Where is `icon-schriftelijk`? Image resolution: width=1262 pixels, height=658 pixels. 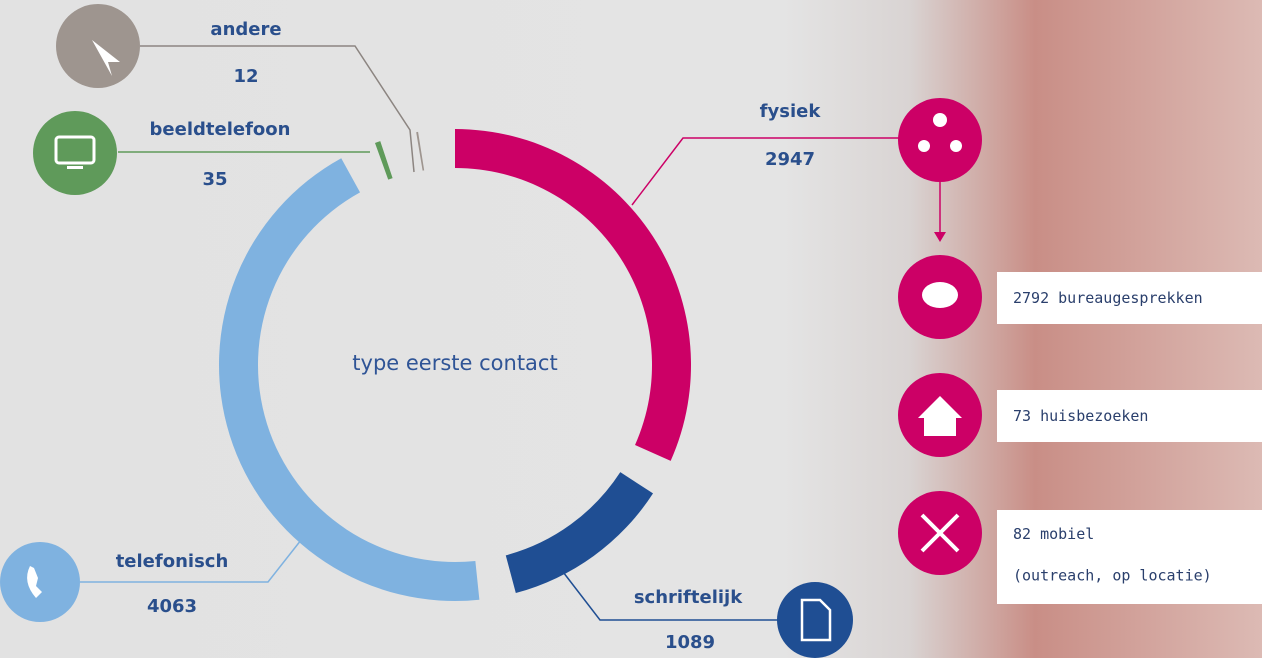
icon-schriftelijk is located at coordinates (815, 620).